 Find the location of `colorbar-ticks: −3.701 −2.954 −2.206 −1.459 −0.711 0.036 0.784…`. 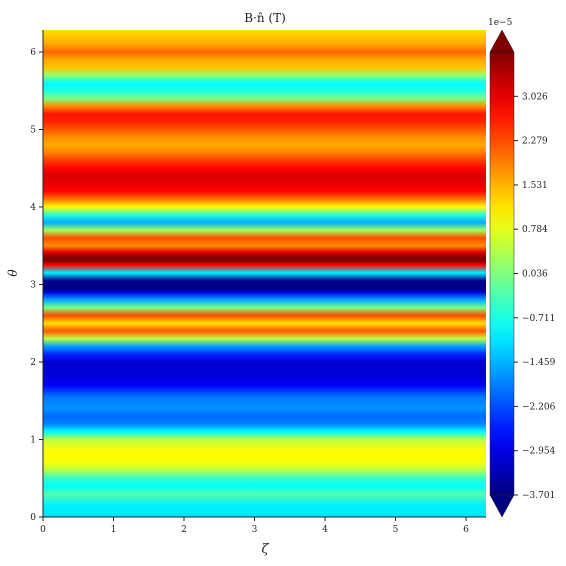

colorbar-ticks: −3.701 −2.954 −2.206 −1.459 −0.711 0.036 0.784… is located at coordinates (535, 296).